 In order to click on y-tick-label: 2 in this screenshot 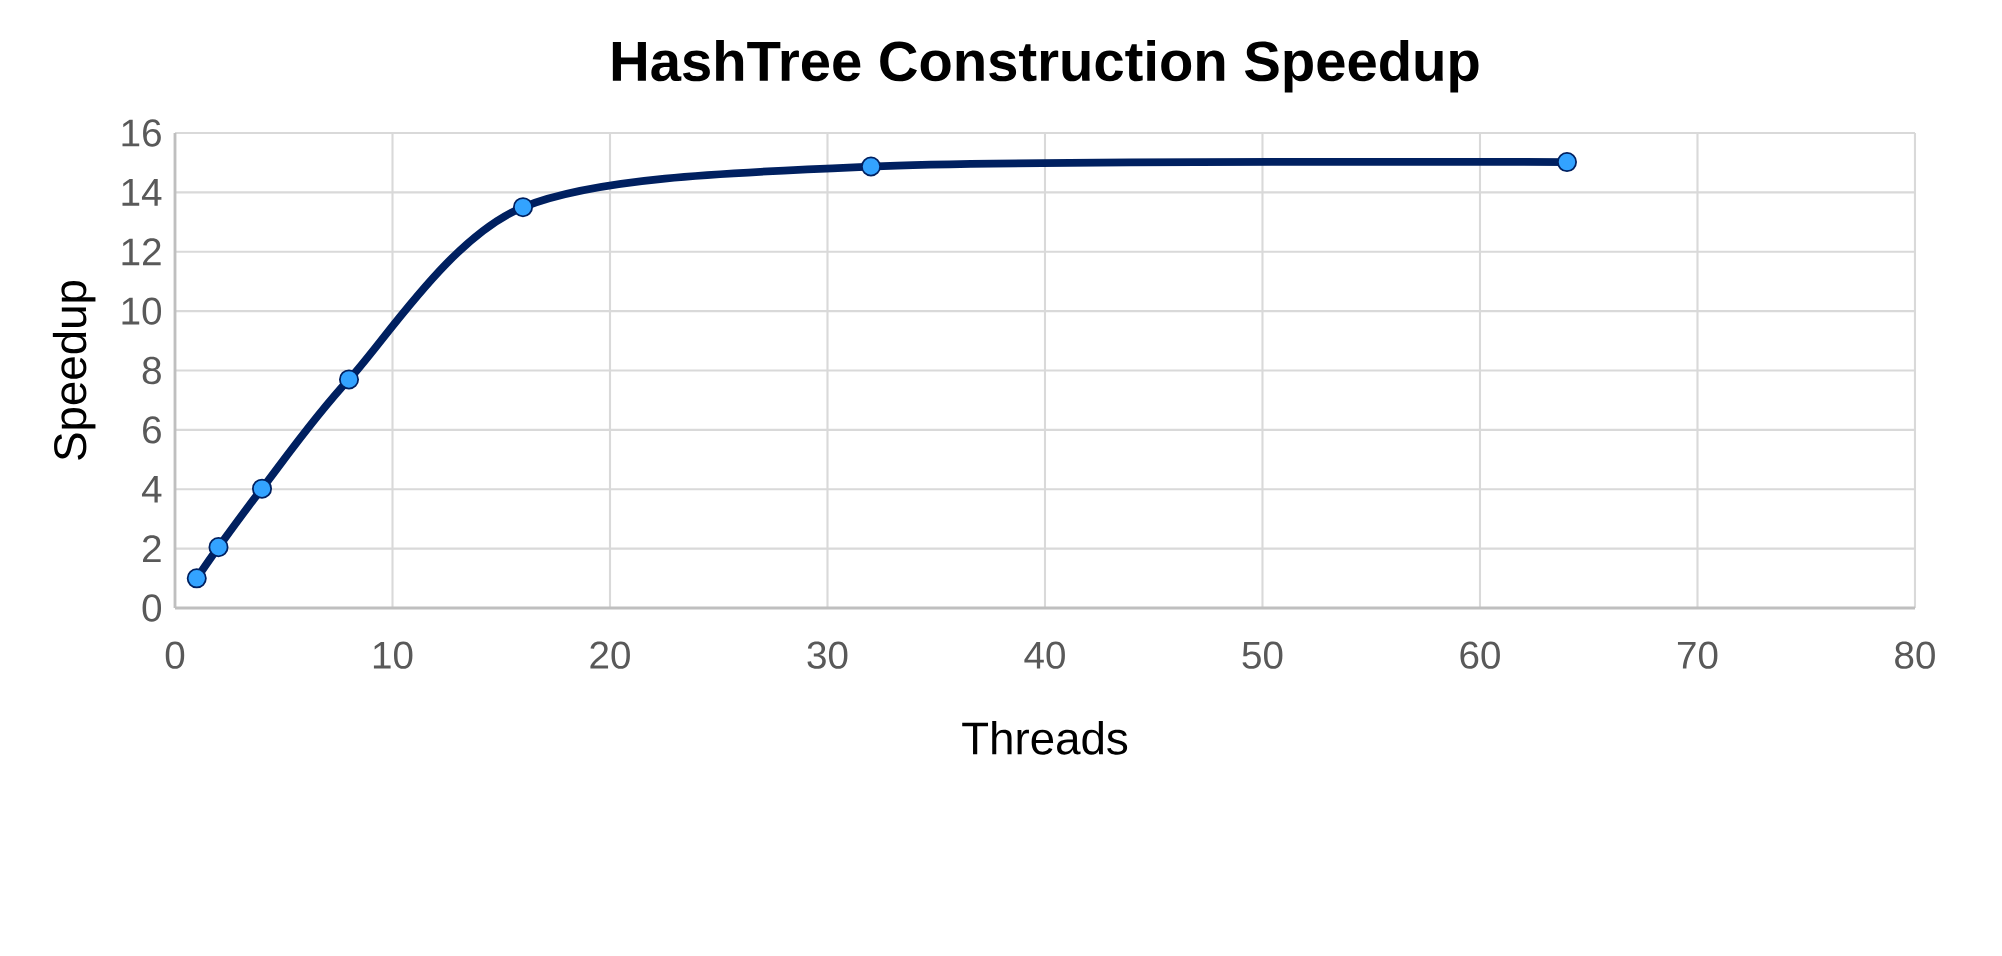, I will do `click(152, 549)`.